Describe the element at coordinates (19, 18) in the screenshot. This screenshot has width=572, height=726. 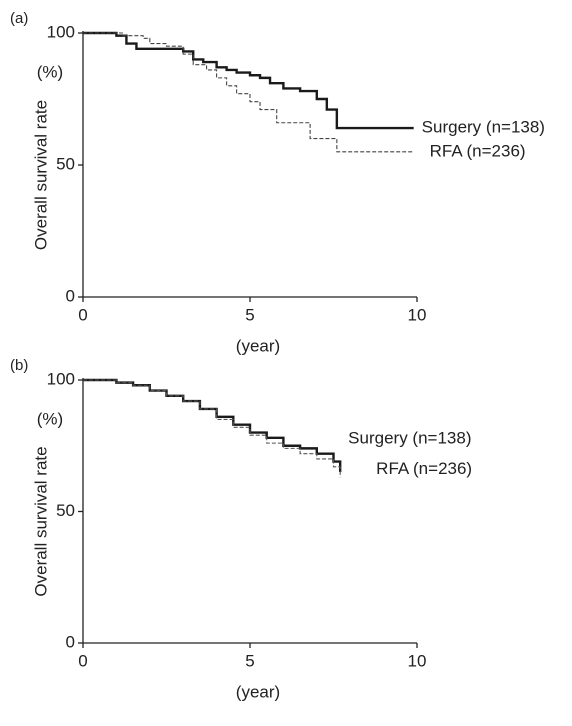
I see `panel-label: (a)` at that location.